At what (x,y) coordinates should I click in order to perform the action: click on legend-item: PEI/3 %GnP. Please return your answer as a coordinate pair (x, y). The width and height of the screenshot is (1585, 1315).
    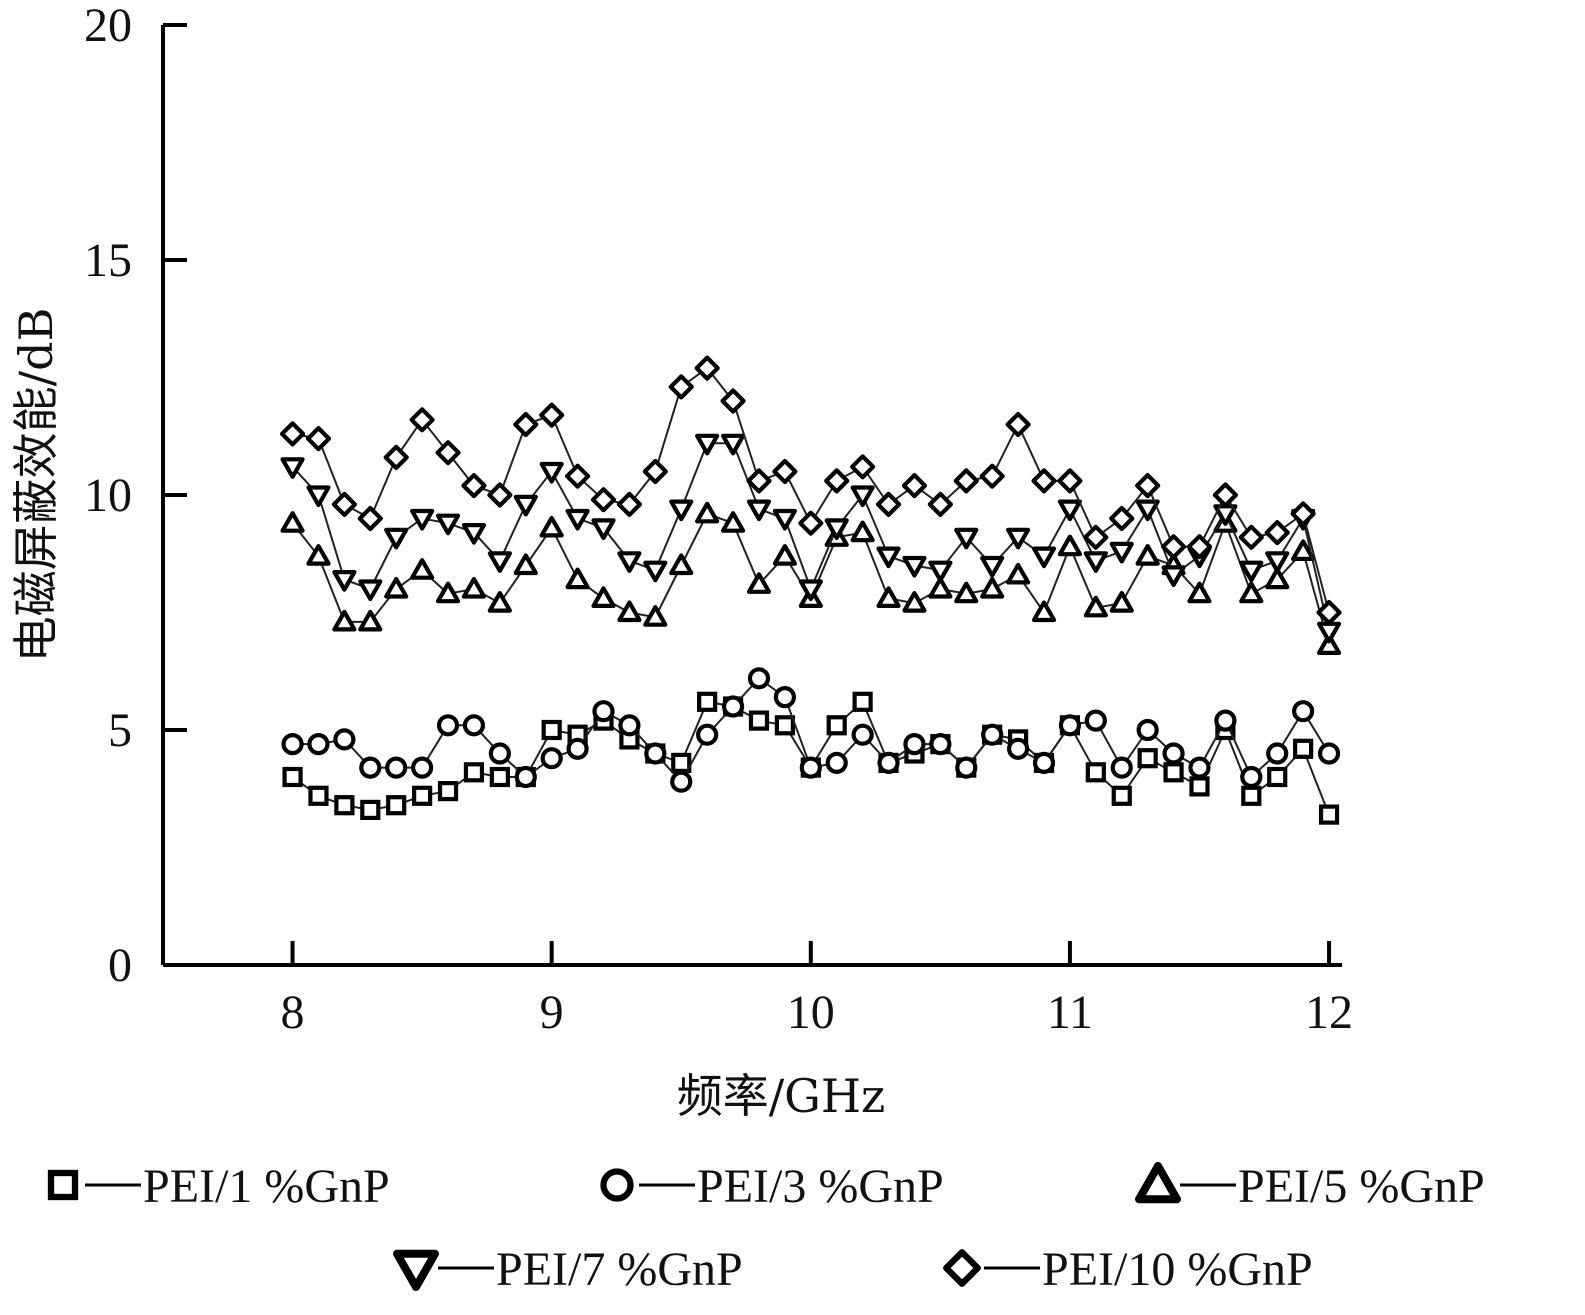
    Looking at the image, I should click on (772, 1186).